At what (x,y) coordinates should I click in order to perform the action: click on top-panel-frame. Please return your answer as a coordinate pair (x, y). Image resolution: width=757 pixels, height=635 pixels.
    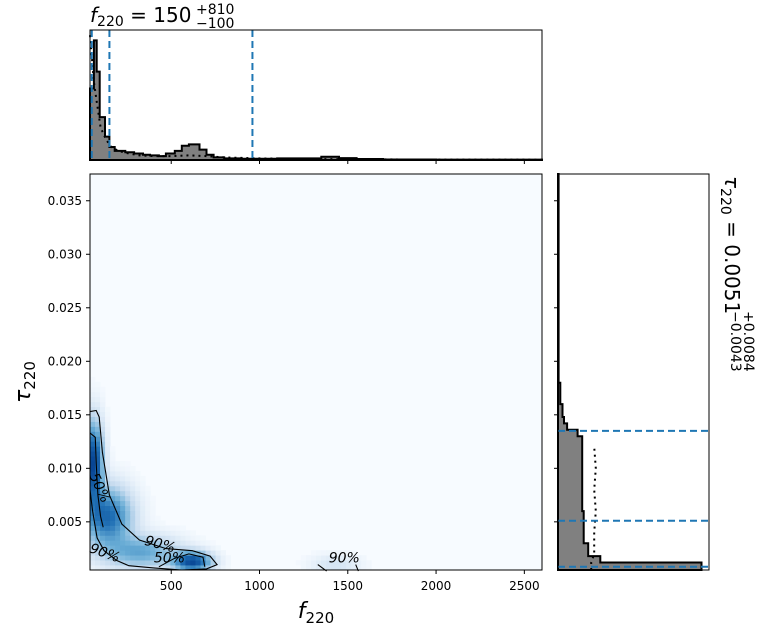
    Looking at the image, I should click on (316, 95).